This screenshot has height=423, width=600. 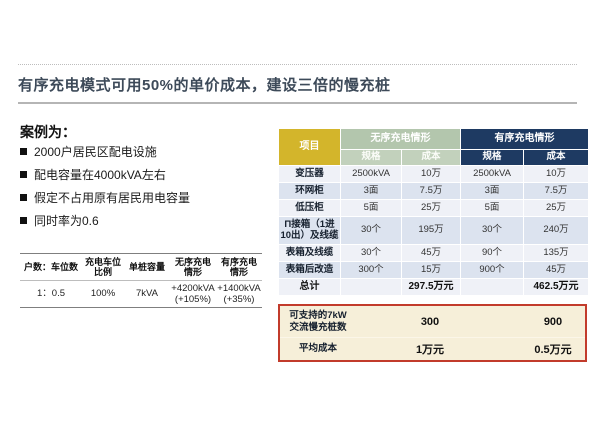 I want to click on capacity-charge-ratio-value: 100%, so click(x=103, y=294).